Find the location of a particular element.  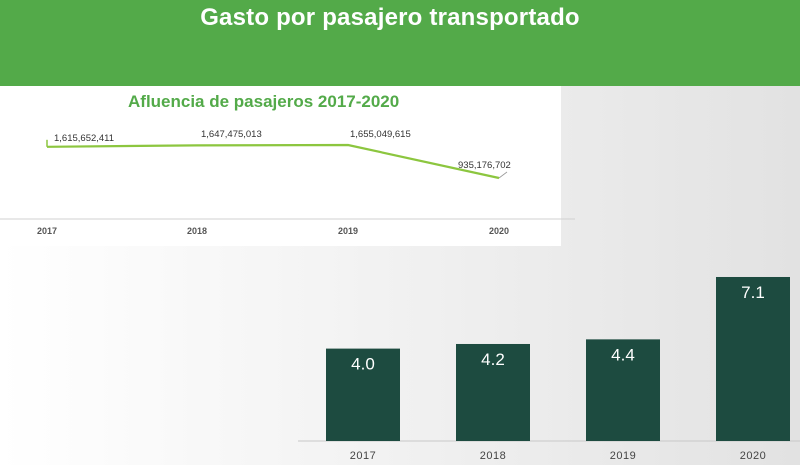

line-x-tick-label: 2018 is located at coordinates (197, 231).